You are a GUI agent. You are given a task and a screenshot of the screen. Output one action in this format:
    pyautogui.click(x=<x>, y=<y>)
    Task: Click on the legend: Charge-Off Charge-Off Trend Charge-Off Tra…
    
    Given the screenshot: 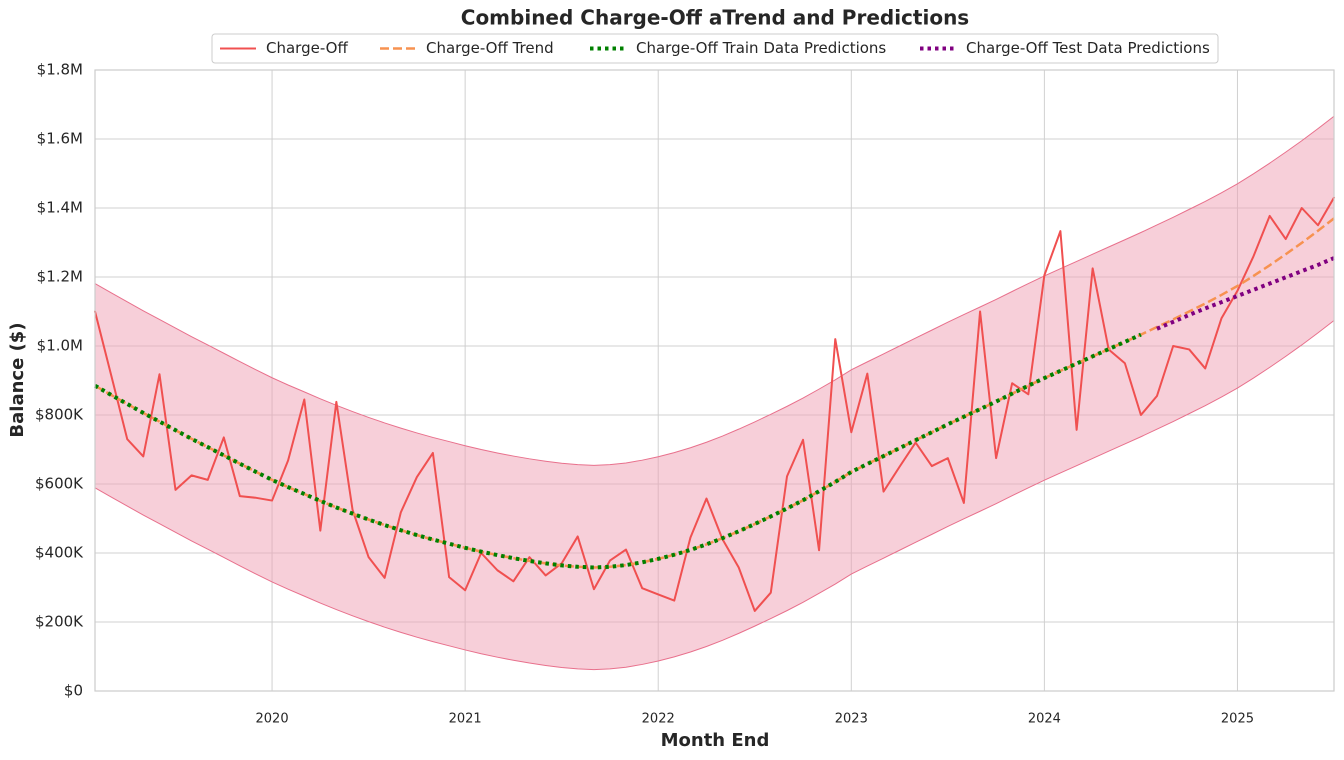 What is the action you would take?
    pyautogui.click(x=715, y=48)
    